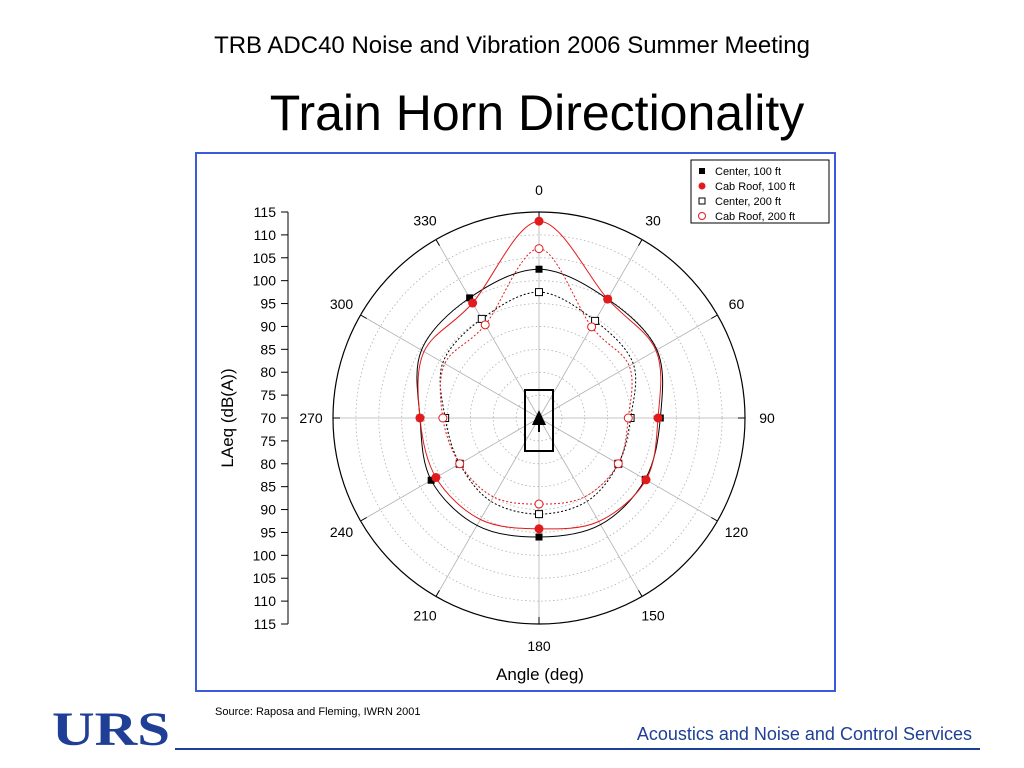 This screenshot has width=1024, height=768. Describe the element at coordinates (577, 749) in the screenshot. I see `footer-rule` at that location.